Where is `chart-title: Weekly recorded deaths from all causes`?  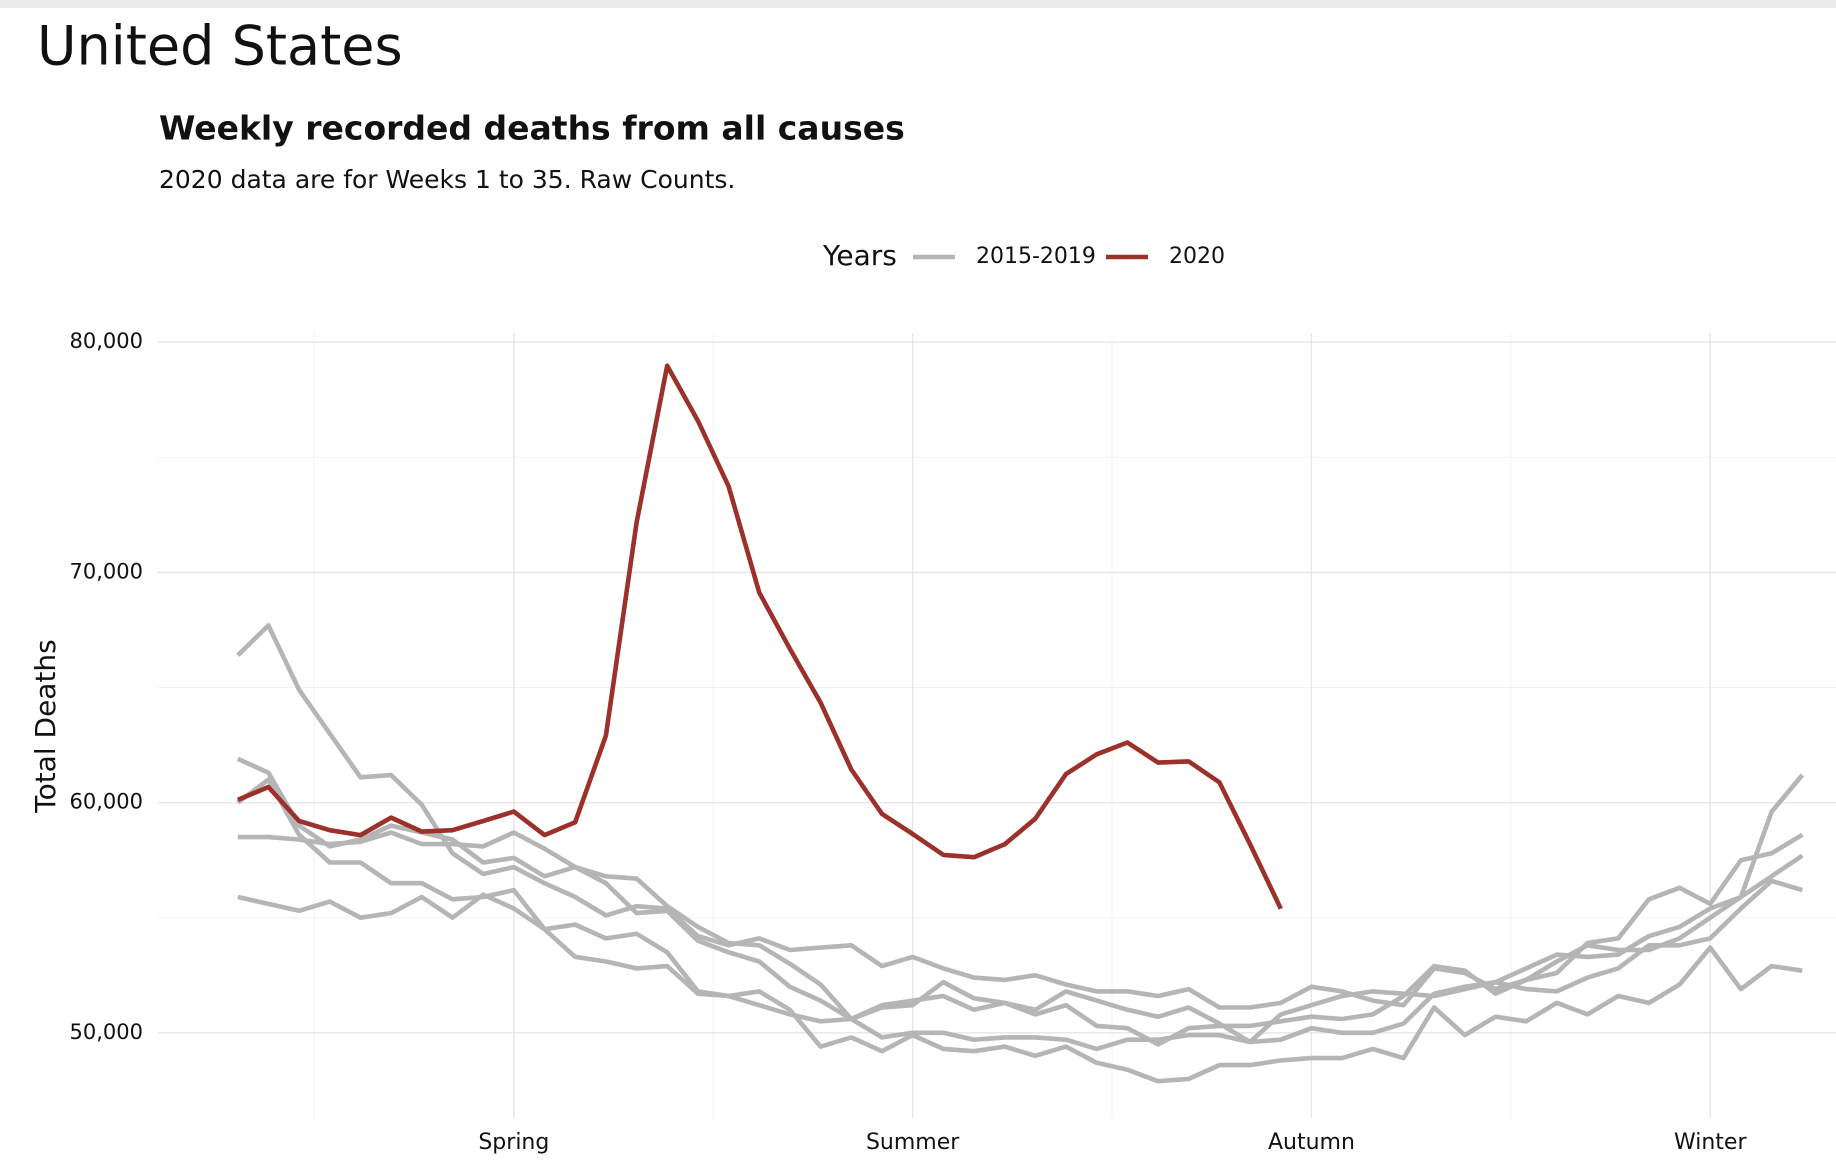 chart-title: Weekly recorded deaths from all causes is located at coordinates (532, 128).